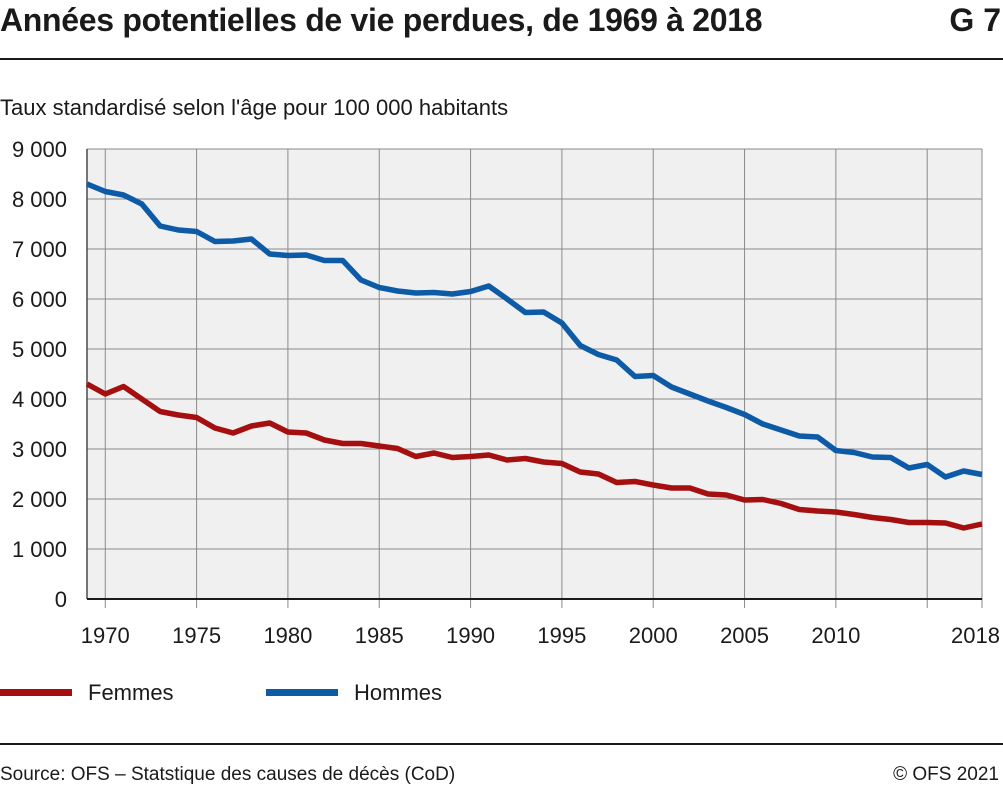 The image size is (1003, 795). Describe the element at coordinates (501, 59) in the screenshot. I see `header-divider` at that location.